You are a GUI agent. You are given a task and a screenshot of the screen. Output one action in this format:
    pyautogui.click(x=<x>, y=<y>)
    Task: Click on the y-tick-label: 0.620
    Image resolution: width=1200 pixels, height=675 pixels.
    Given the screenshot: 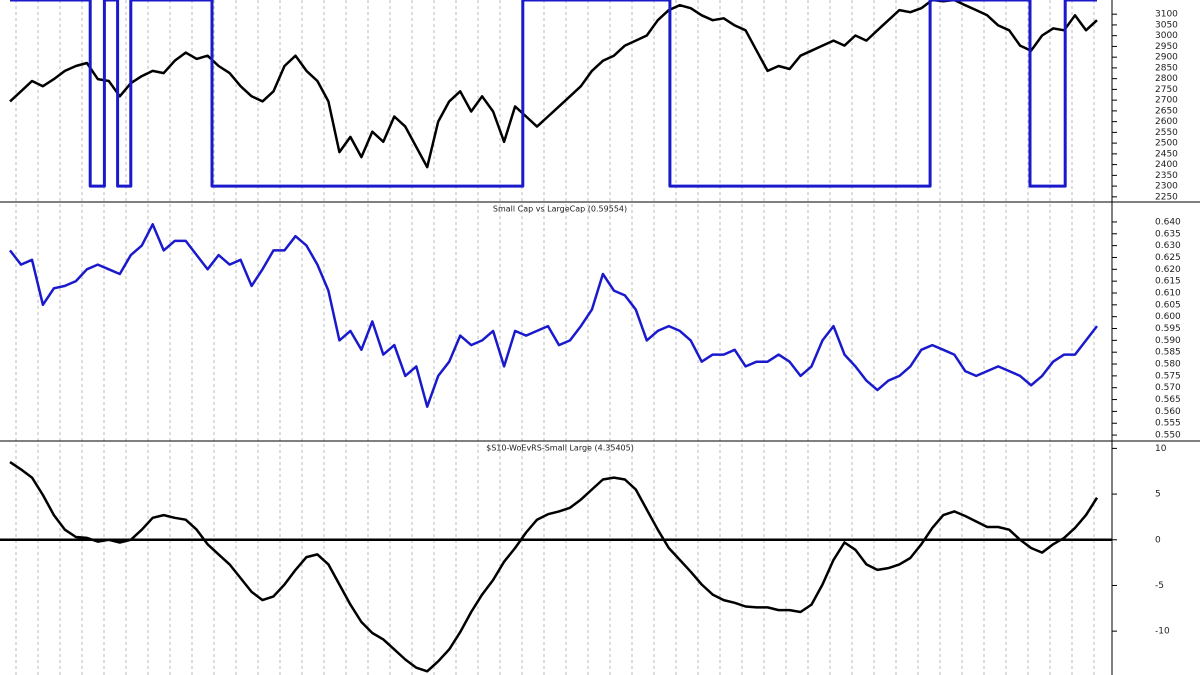 What is the action you would take?
    pyautogui.click(x=1168, y=270)
    